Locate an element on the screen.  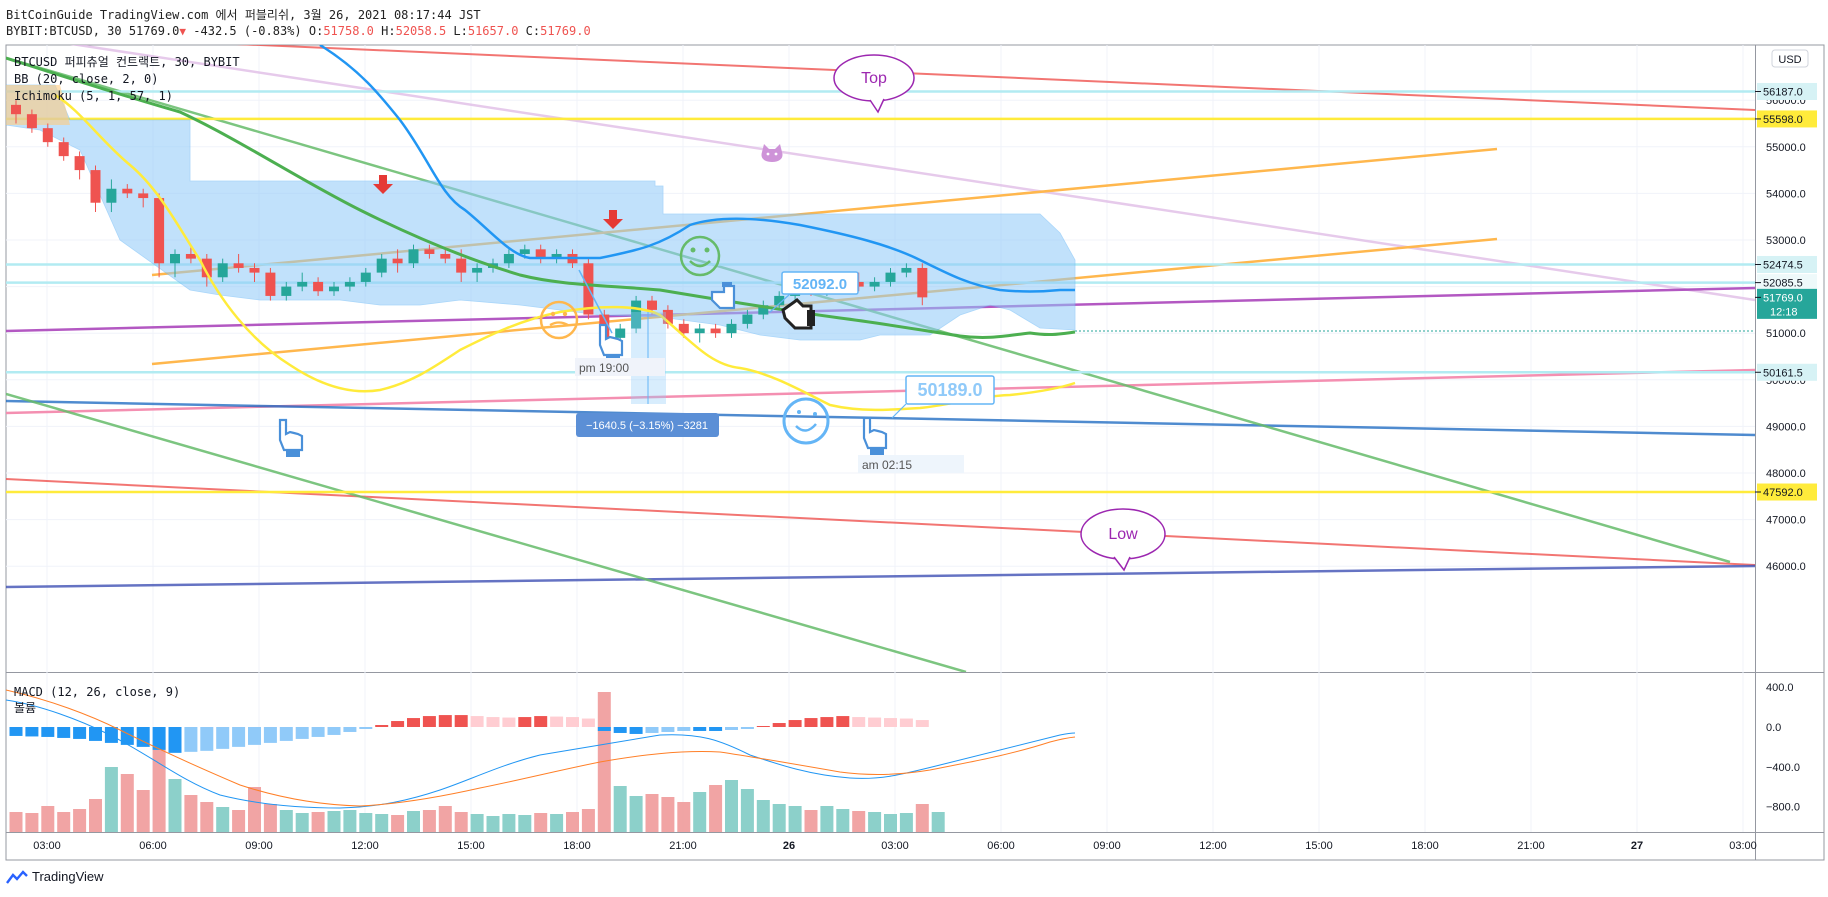
time-tick-label: 27 is located at coordinates (1637, 846).